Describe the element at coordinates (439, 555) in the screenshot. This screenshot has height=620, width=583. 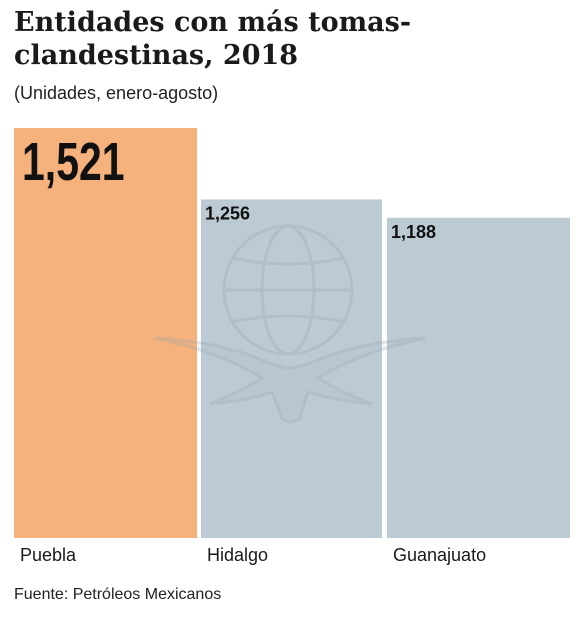
I see `category-label-guanajuato: Guanajuato` at that location.